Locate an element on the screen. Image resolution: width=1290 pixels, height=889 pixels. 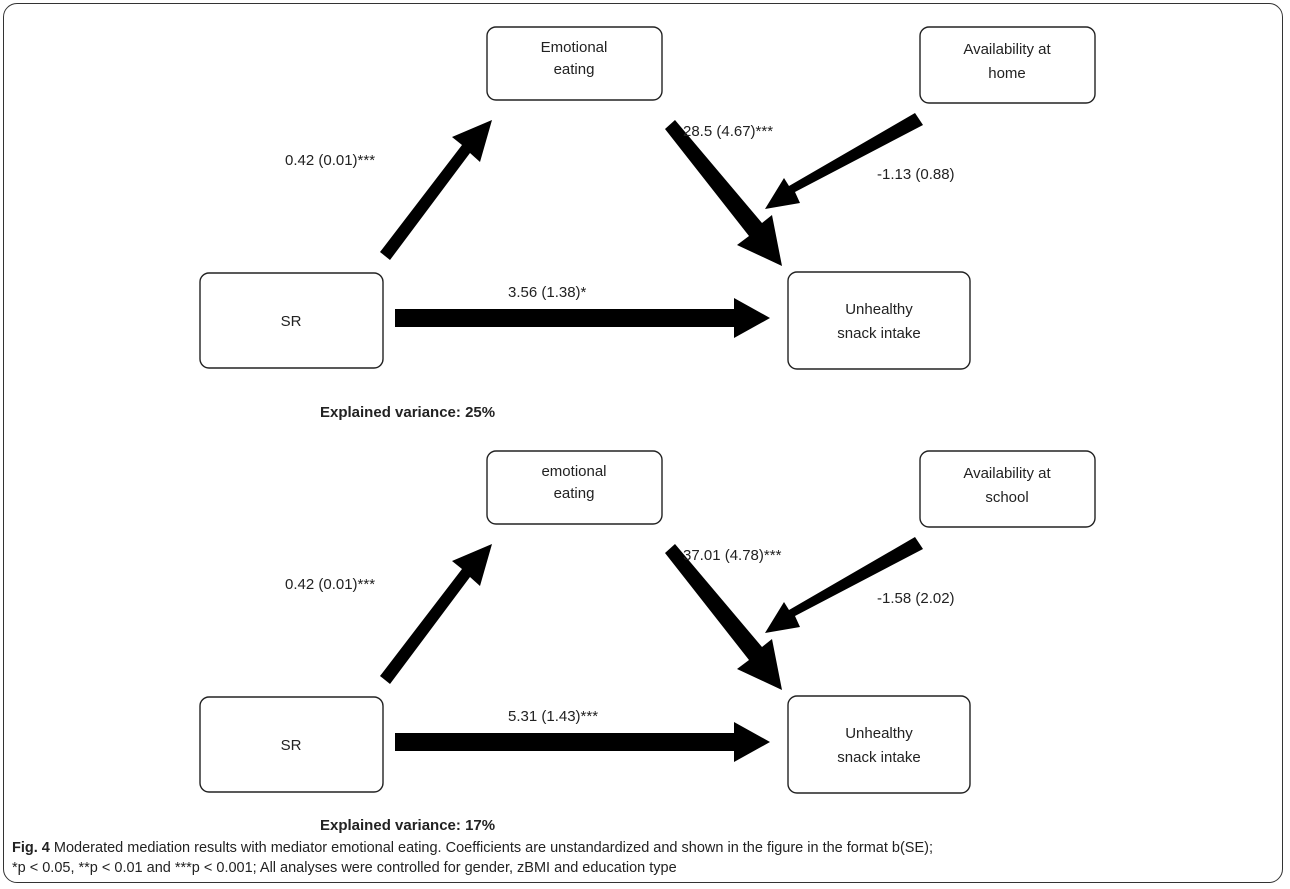
mediator-node: emotional eating is located at coordinates (574, 487).